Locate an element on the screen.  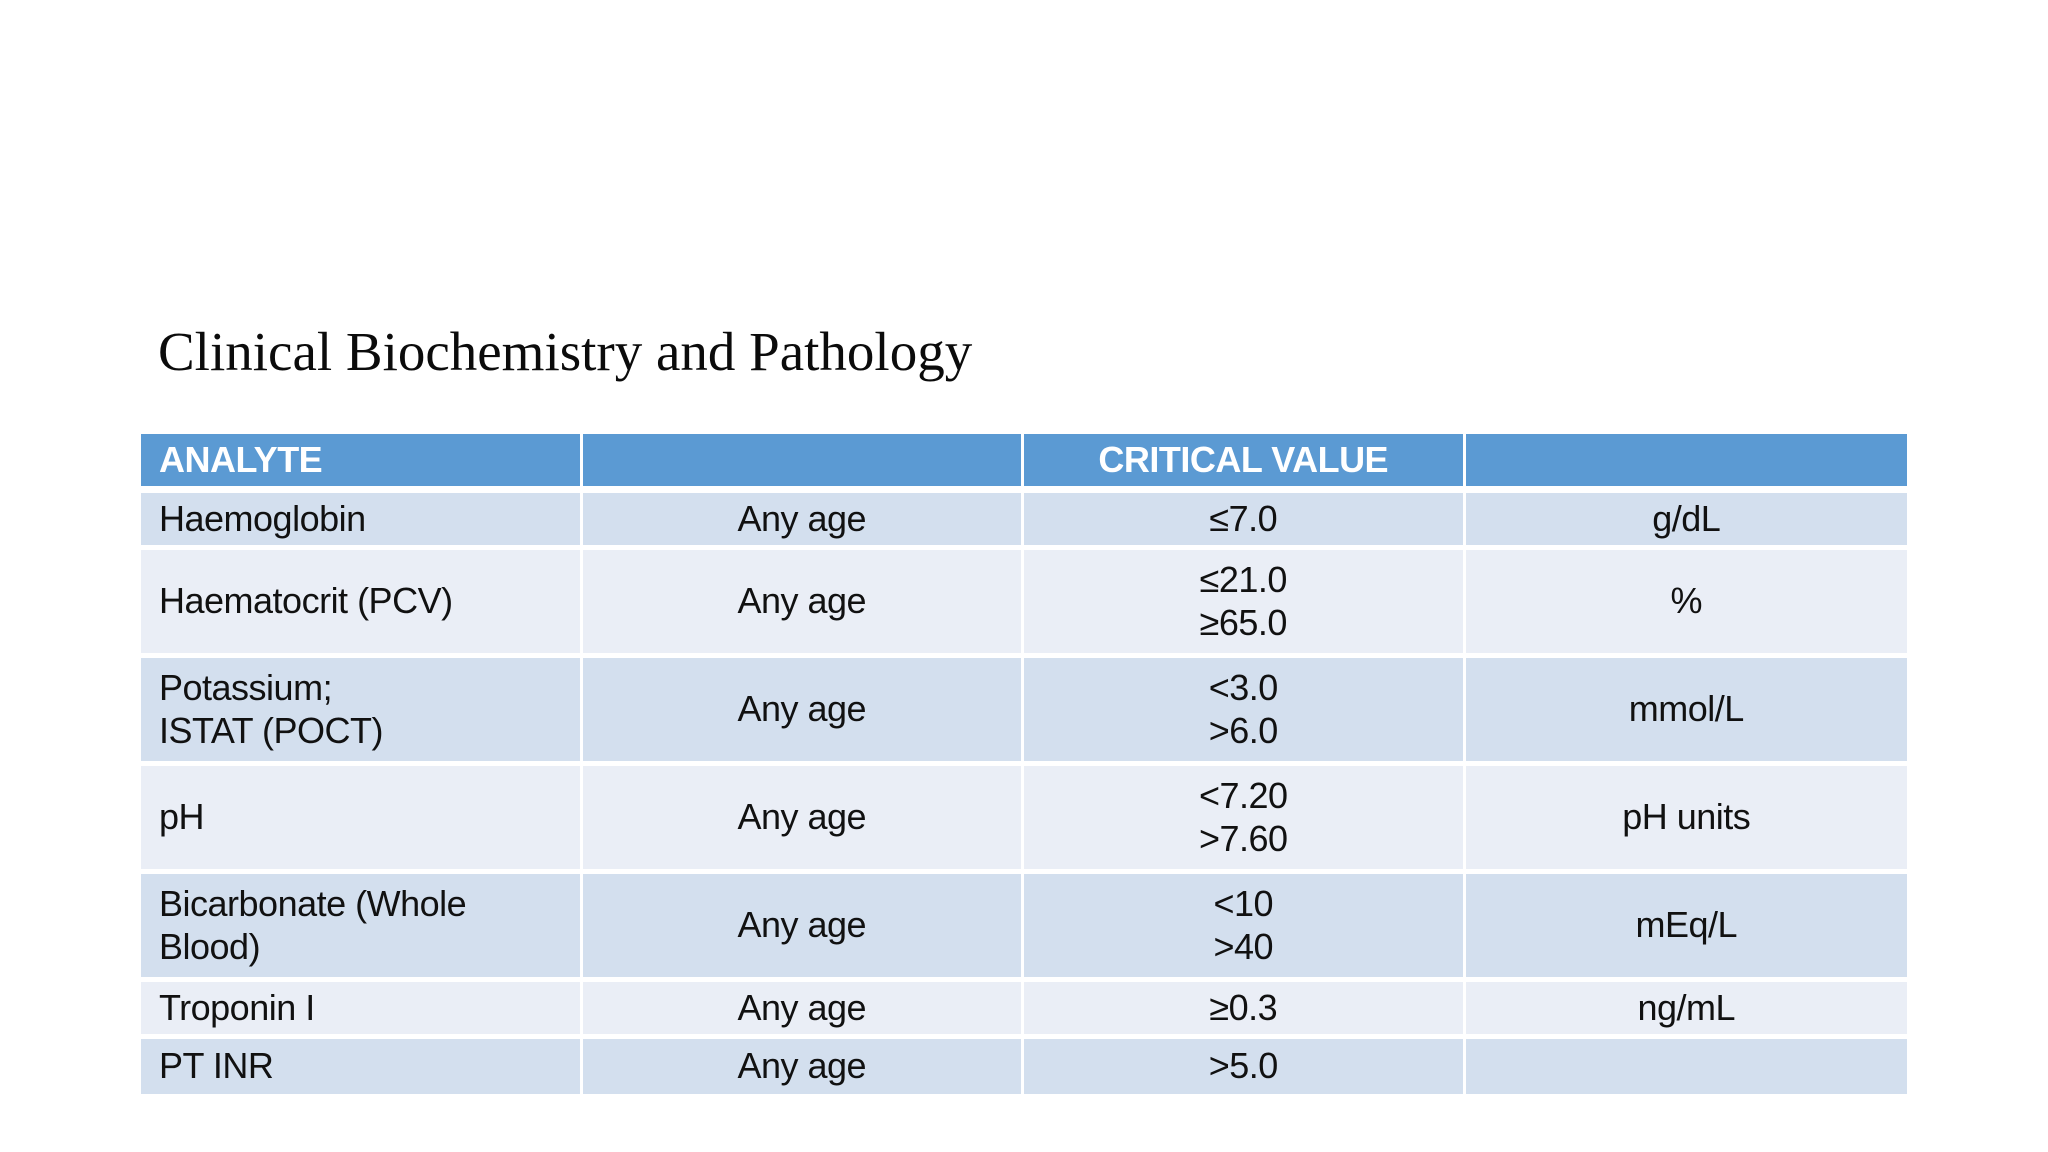
table-row-haemoglobin: Haemoglobin Any age ≤7.0 g/dL is located at coordinates (1024, 521).